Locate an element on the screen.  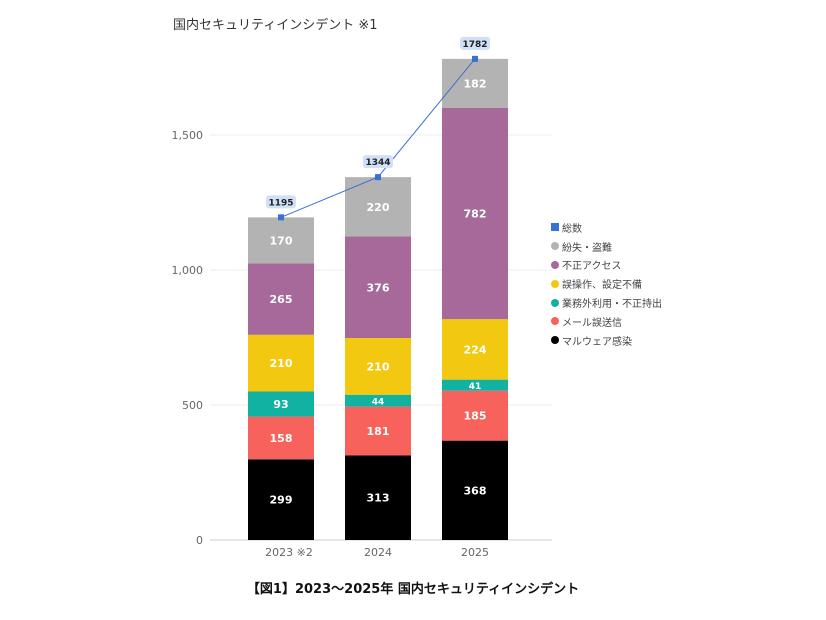
data-label: 265 is located at coordinates (281, 299).